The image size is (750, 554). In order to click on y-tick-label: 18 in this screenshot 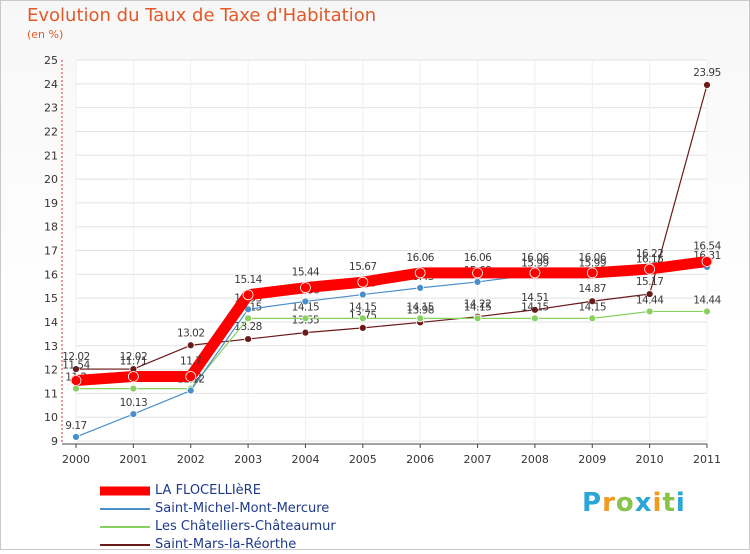, I will do `click(51, 227)`.